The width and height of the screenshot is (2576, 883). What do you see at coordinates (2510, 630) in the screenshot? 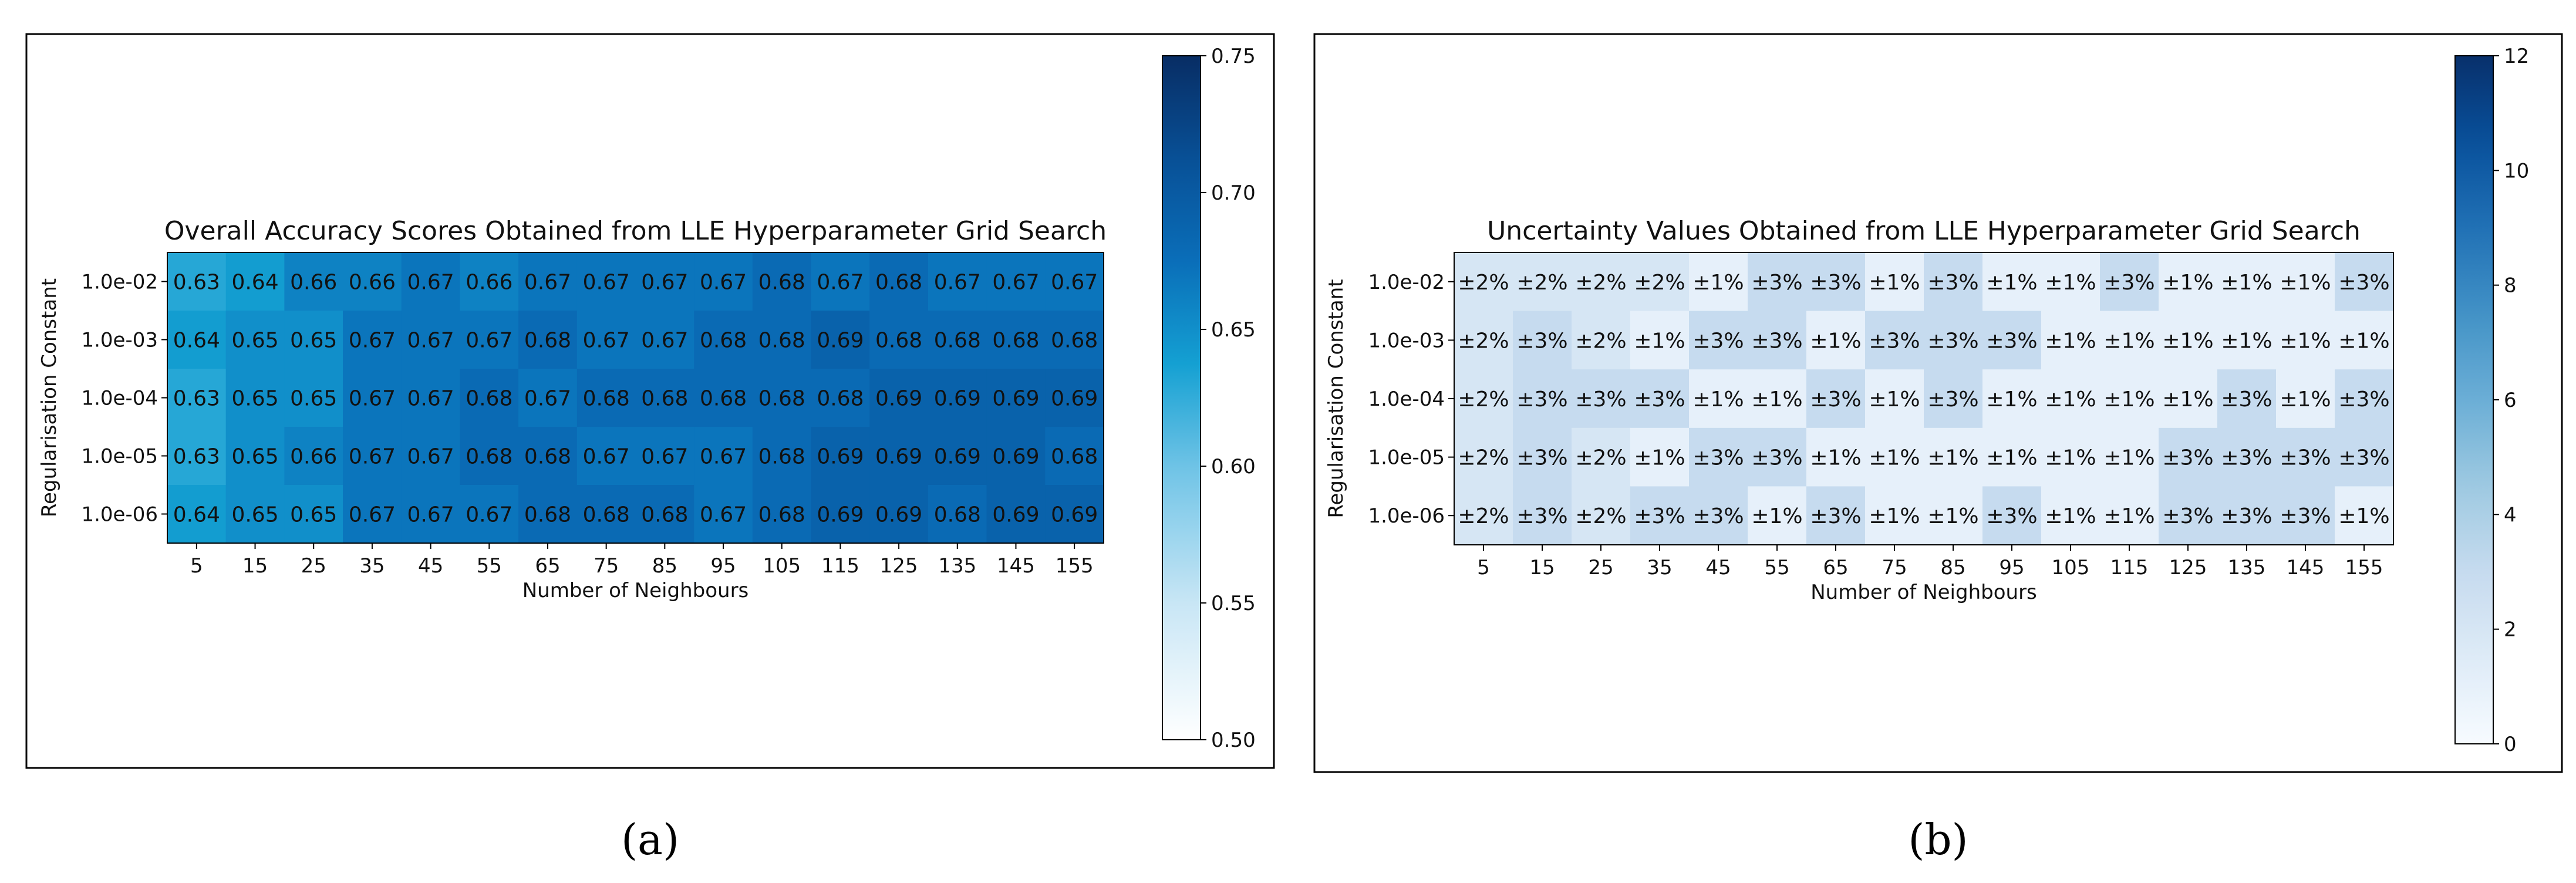
I see `colorbar-tick-label: 2` at bounding box center [2510, 630].